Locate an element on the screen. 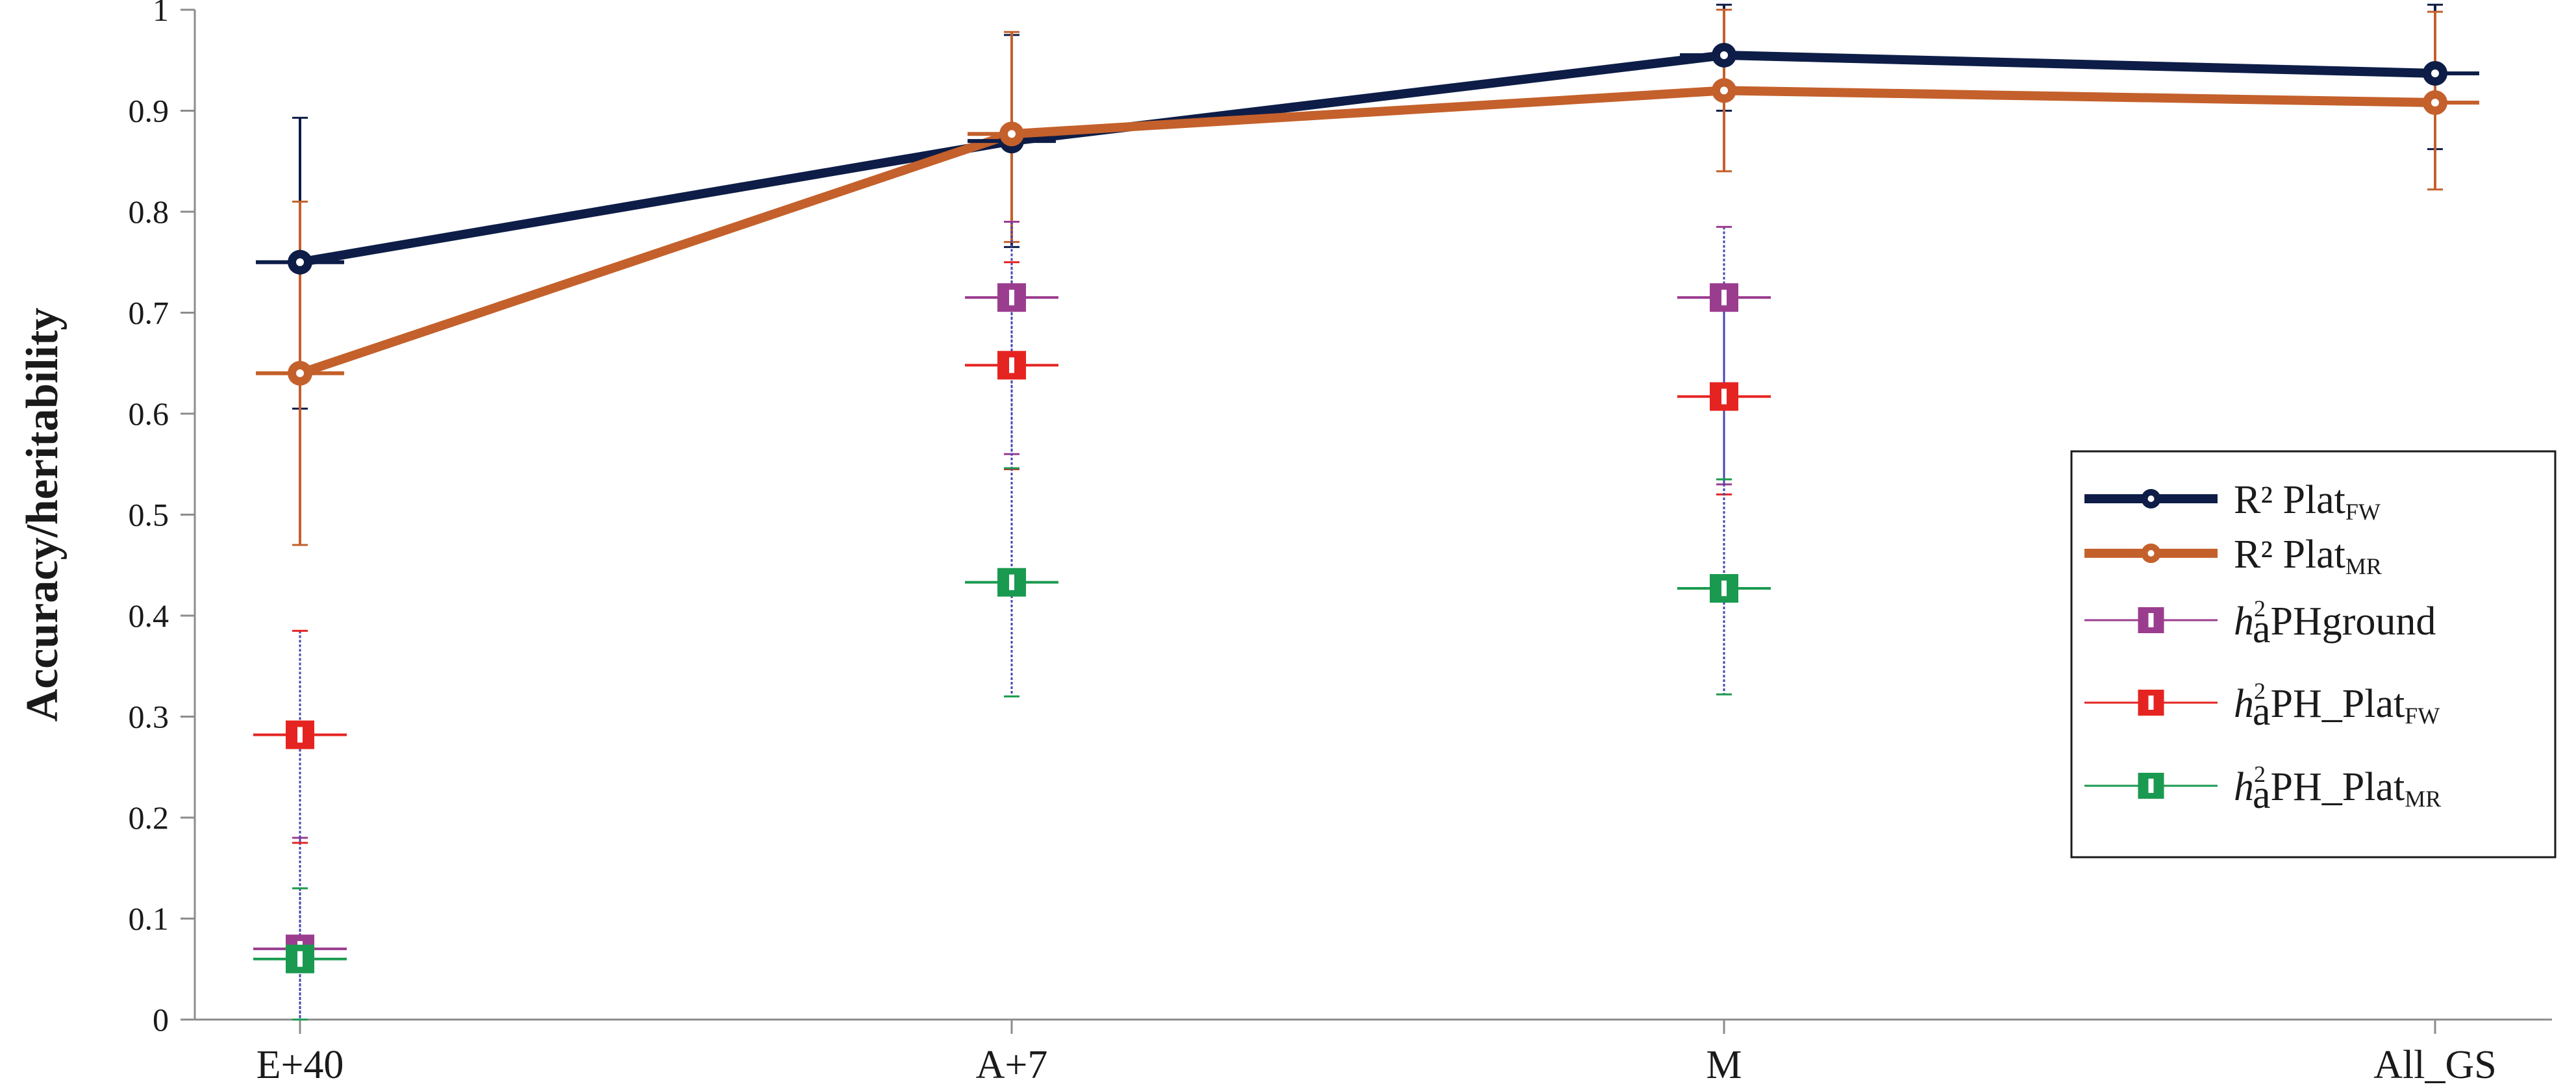 The height and width of the screenshot is (1091, 2576). legend-label-h2_ph_plat_fw: h2aPH_PlatFW is located at coordinates (2337, 706).